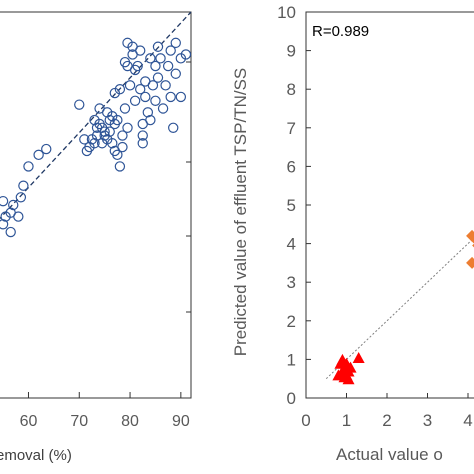 Image resolution: width=474 pixels, height=474 pixels. Describe the element at coordinates (346, 420) in the screenshot. I see `right-x-tick-label: 1` at that location.